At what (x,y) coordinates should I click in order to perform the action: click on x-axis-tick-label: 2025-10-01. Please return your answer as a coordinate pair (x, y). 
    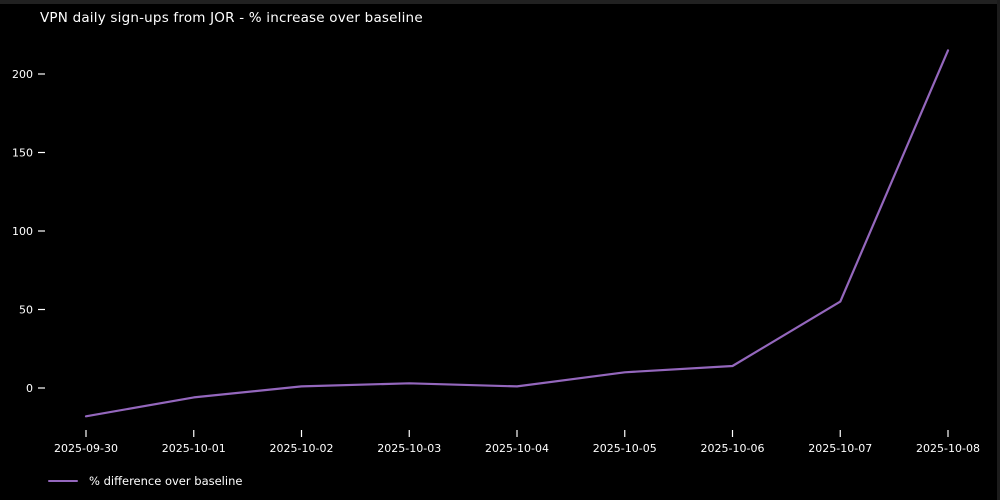
    Looking at the image, I should click on (194, 448).